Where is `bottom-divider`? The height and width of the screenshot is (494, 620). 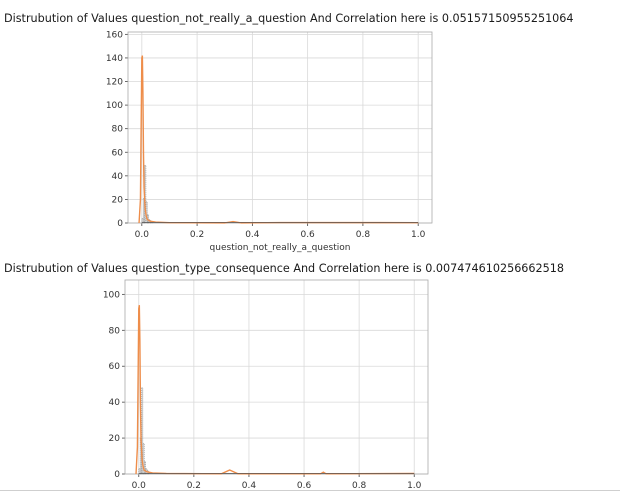
bottom-divider is located at coordinates (310, 490).